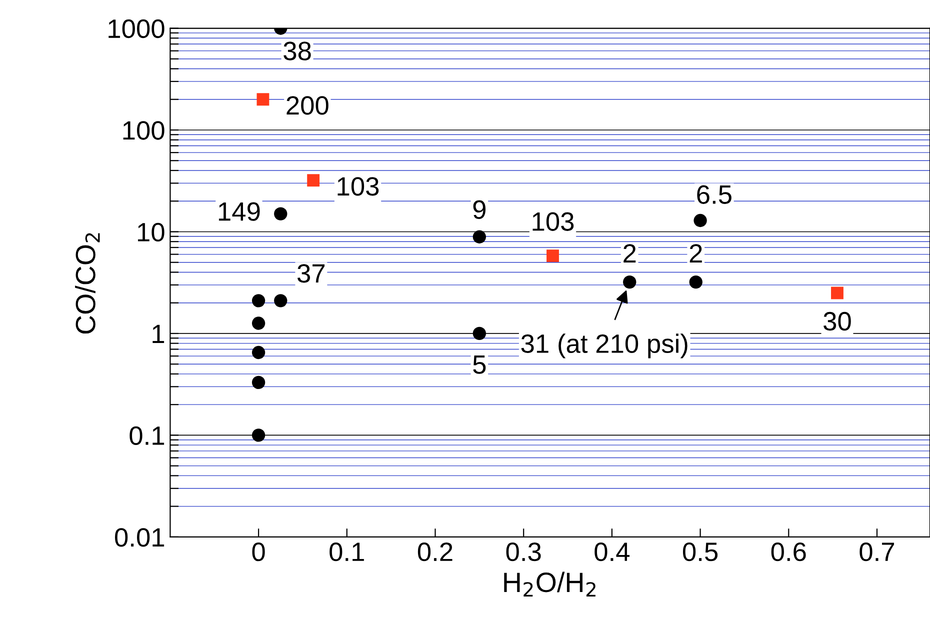 Image resolution: width=930 pixels, height=628 pixels. What do you see at coordinates (837, 321) in the screenshot?
I see `annotation: 30` at bounding box center [837, 321].